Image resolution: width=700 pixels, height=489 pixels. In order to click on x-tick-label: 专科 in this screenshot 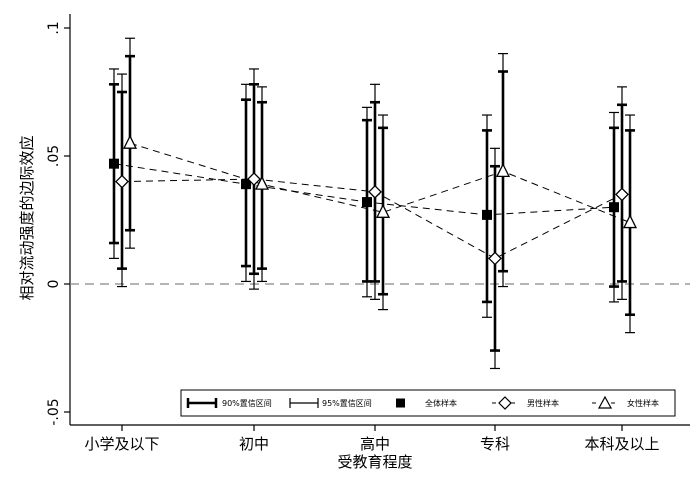, I will do `click(495, 444)`.